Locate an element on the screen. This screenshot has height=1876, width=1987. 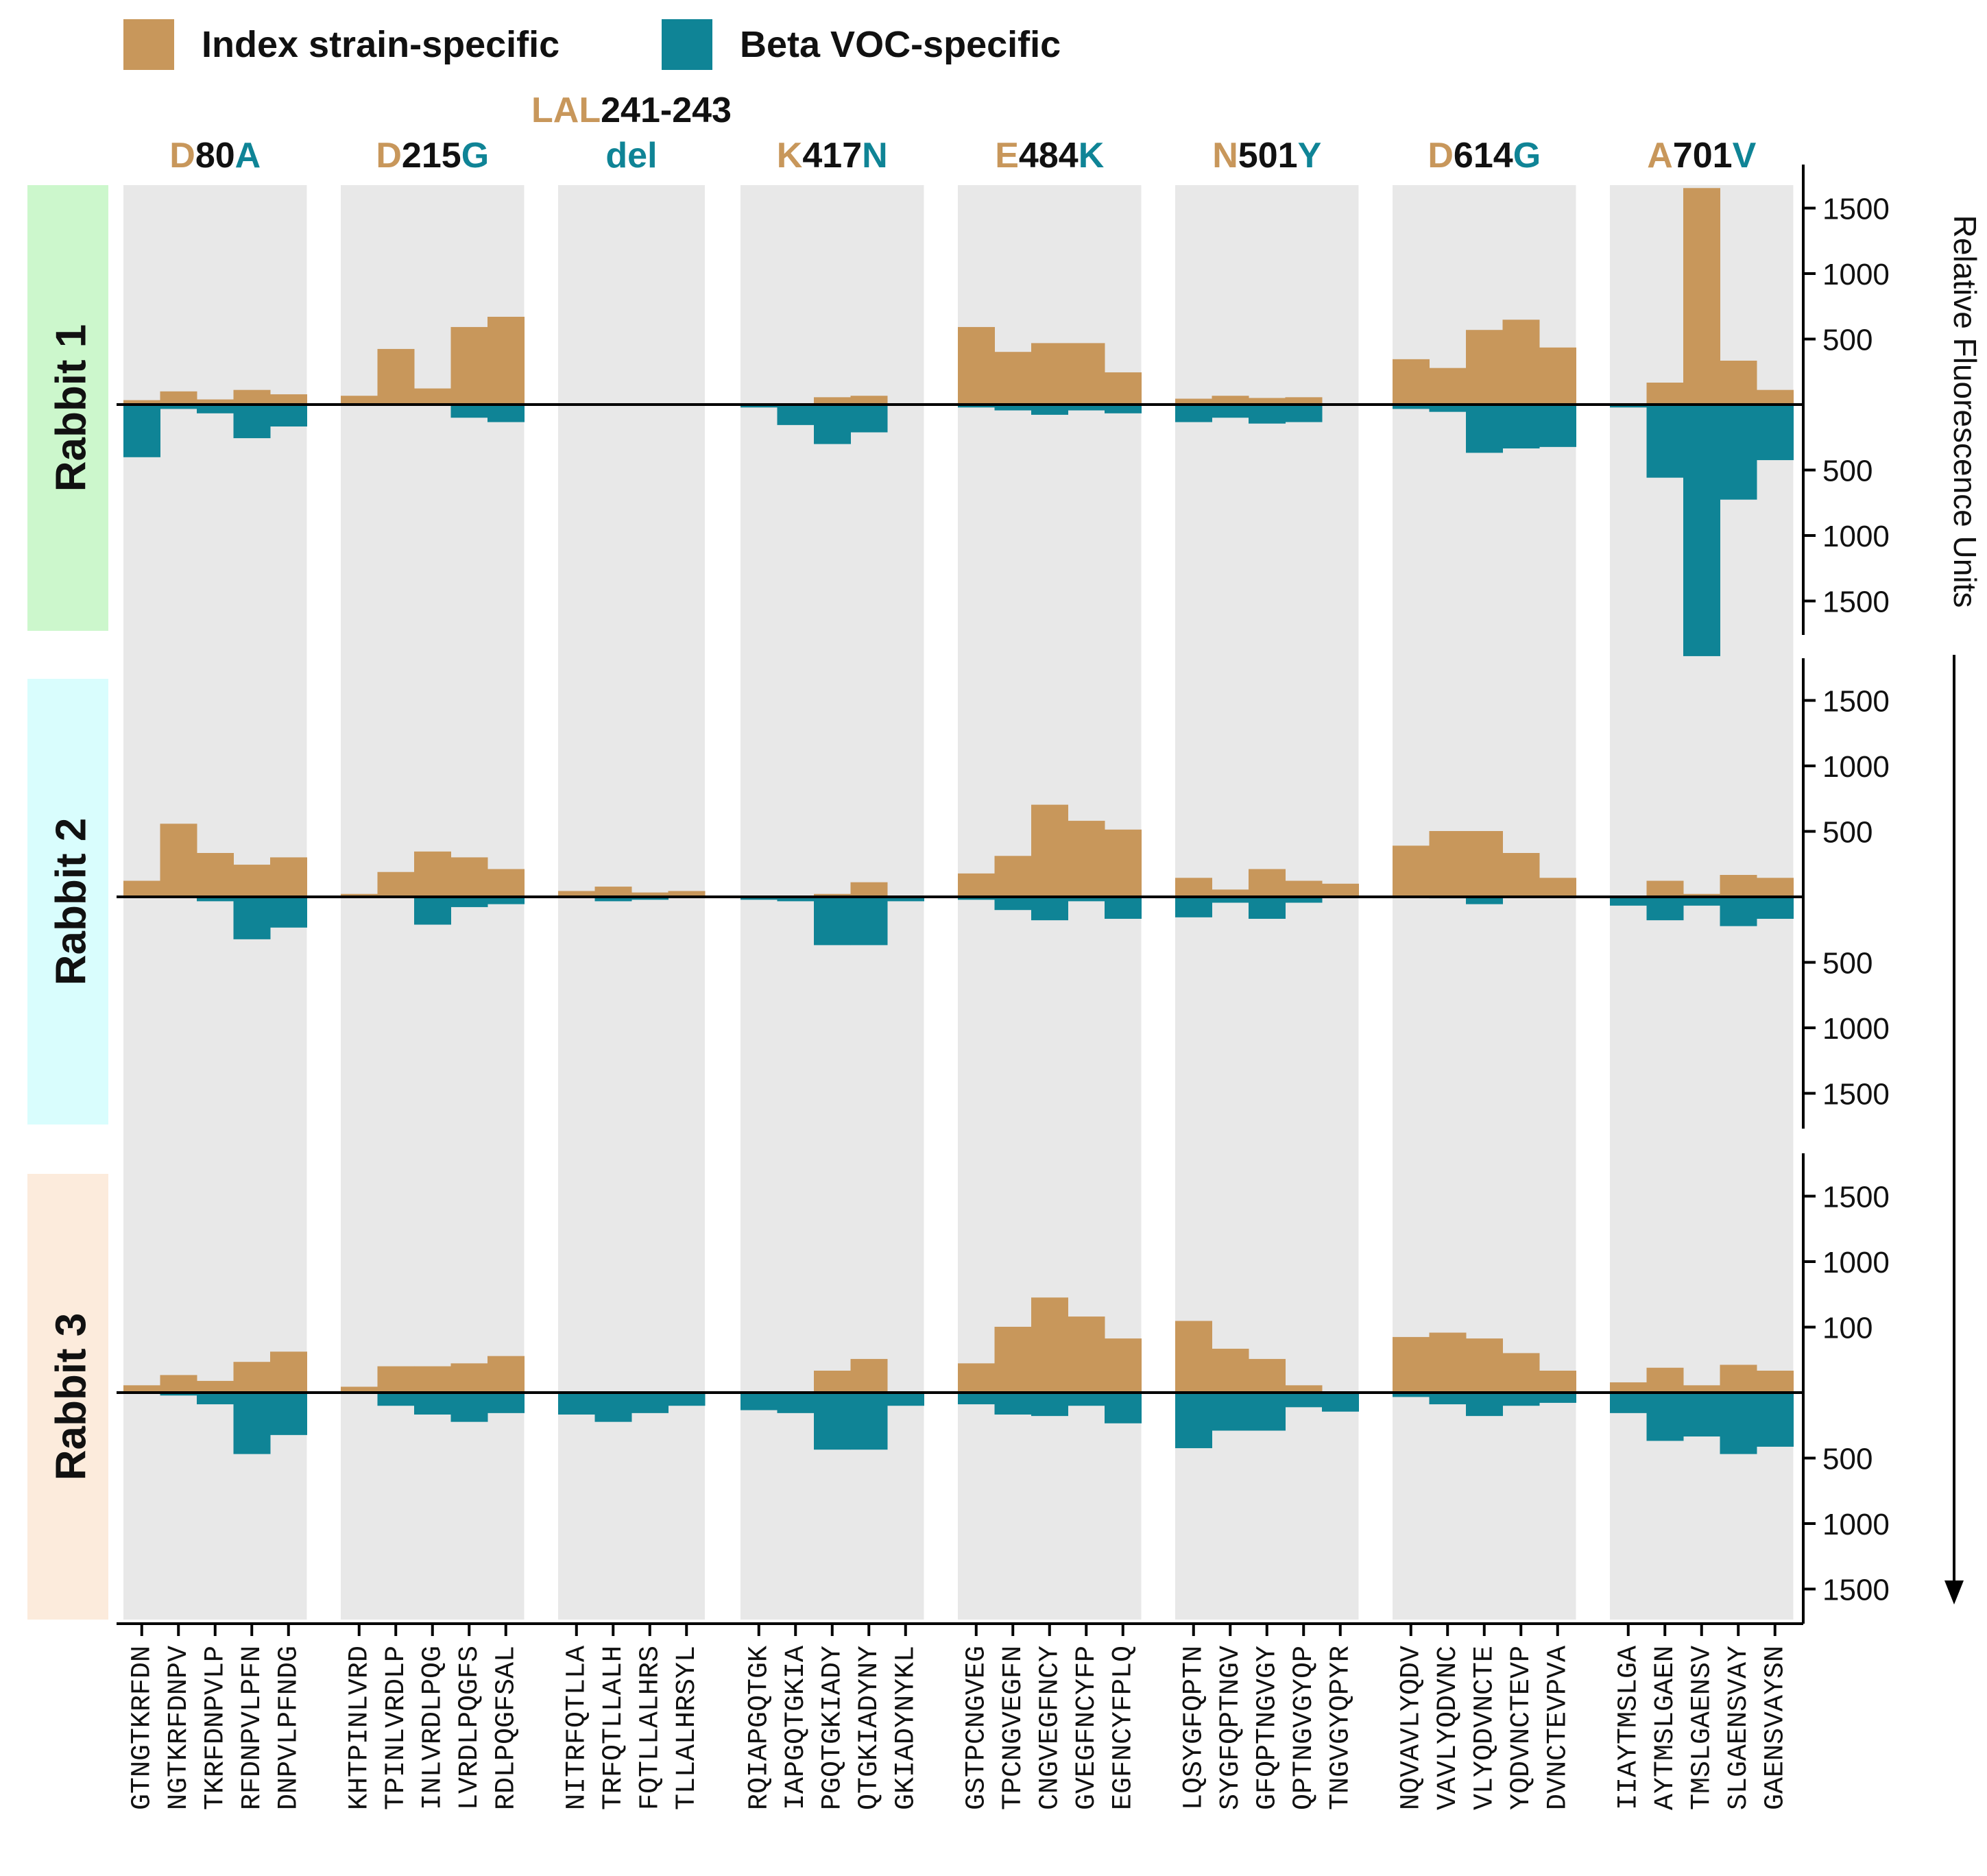
group-header-0: D80A is located at coordinates (215, 156).